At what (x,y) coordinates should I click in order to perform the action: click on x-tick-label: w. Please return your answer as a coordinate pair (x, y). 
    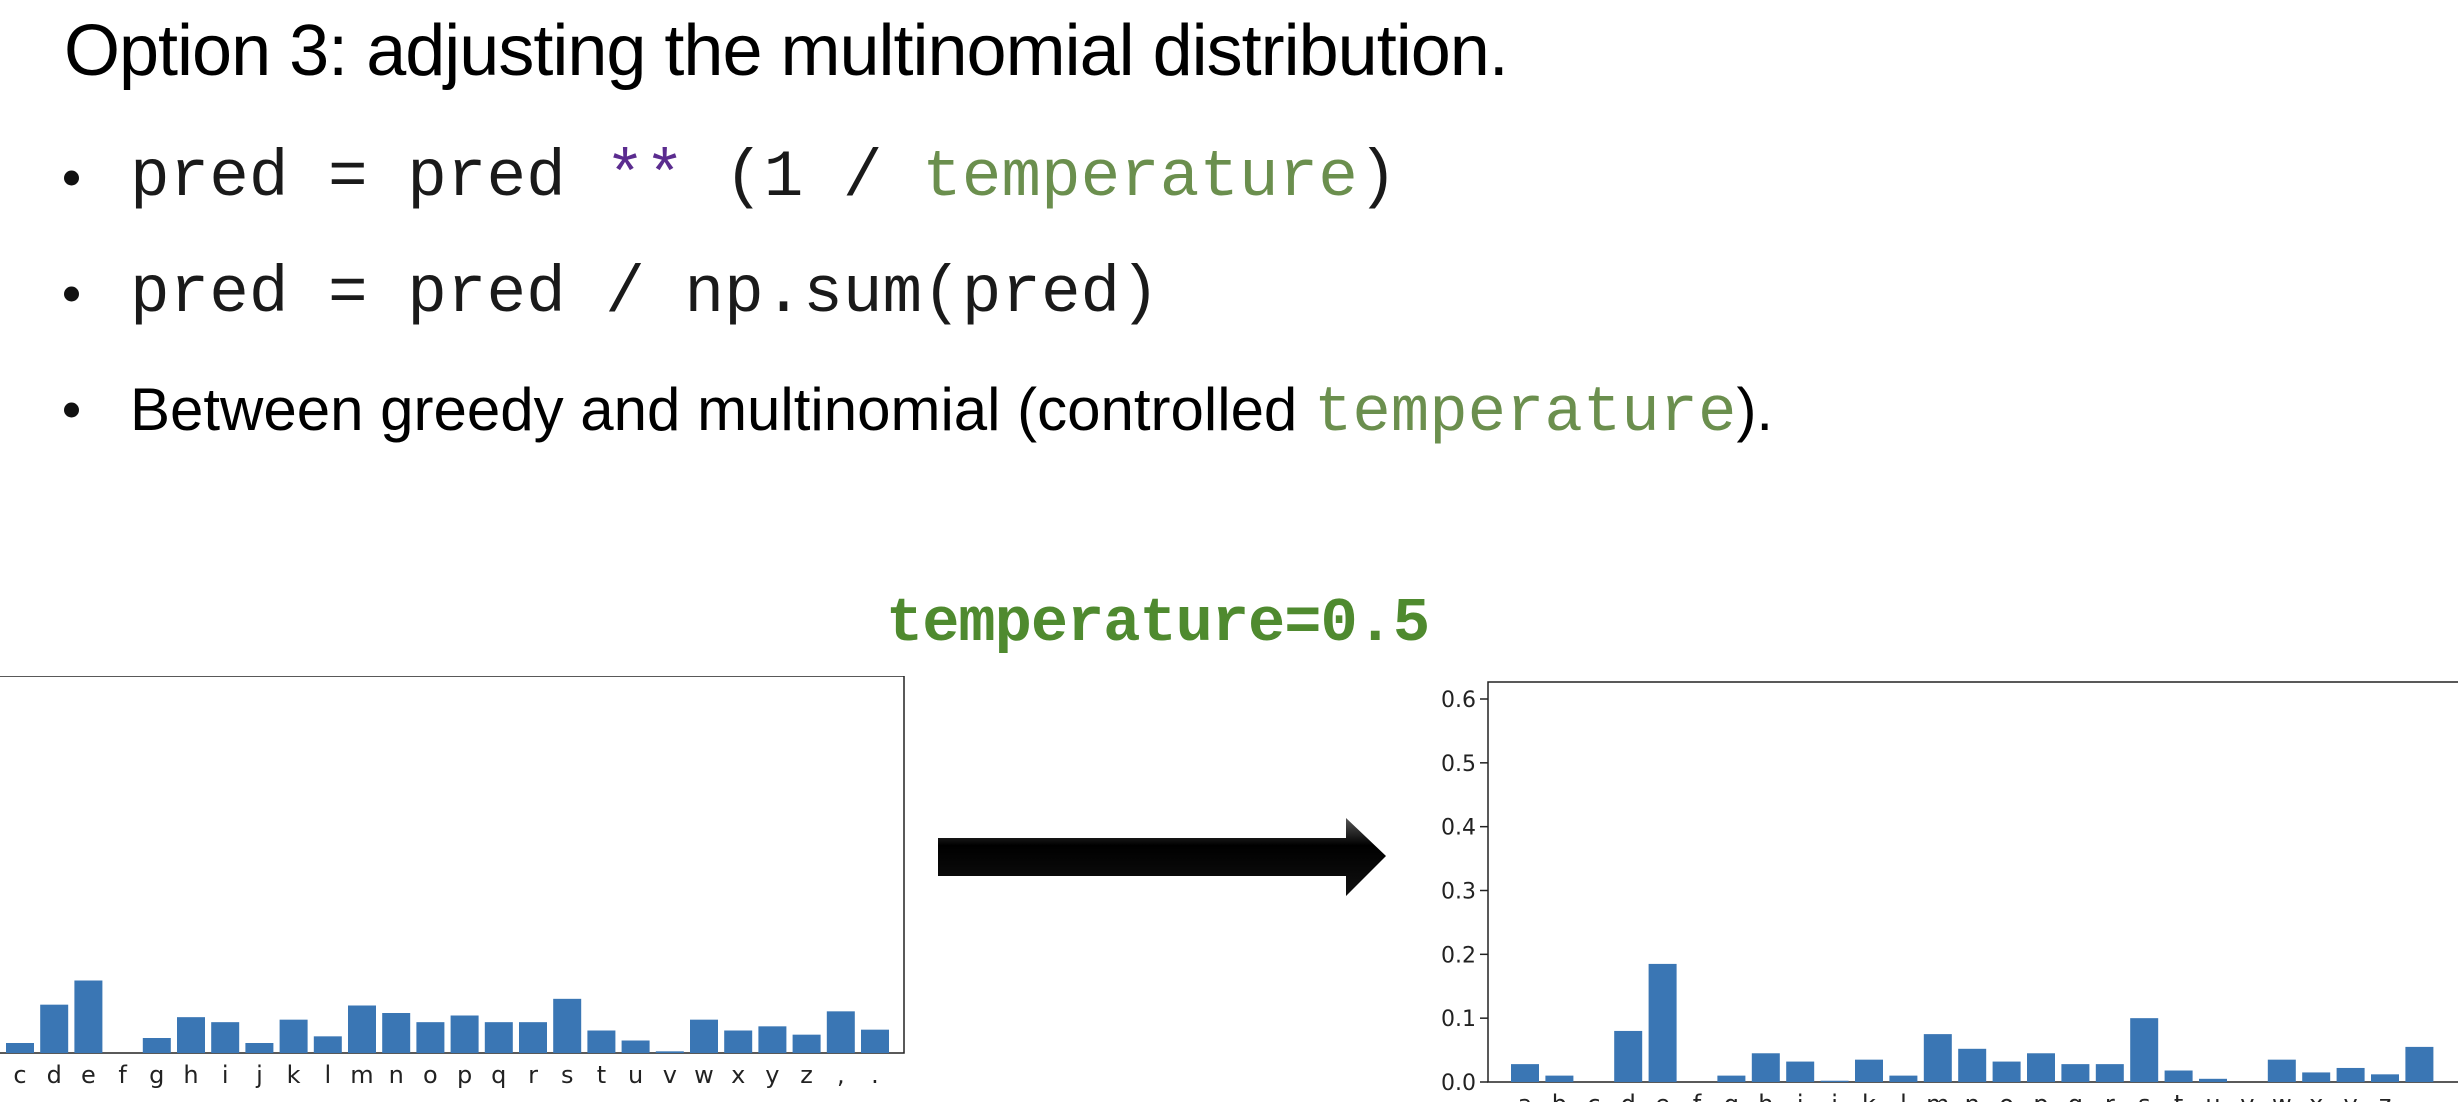
    Looking at the image, I should click on (2282, 1096).